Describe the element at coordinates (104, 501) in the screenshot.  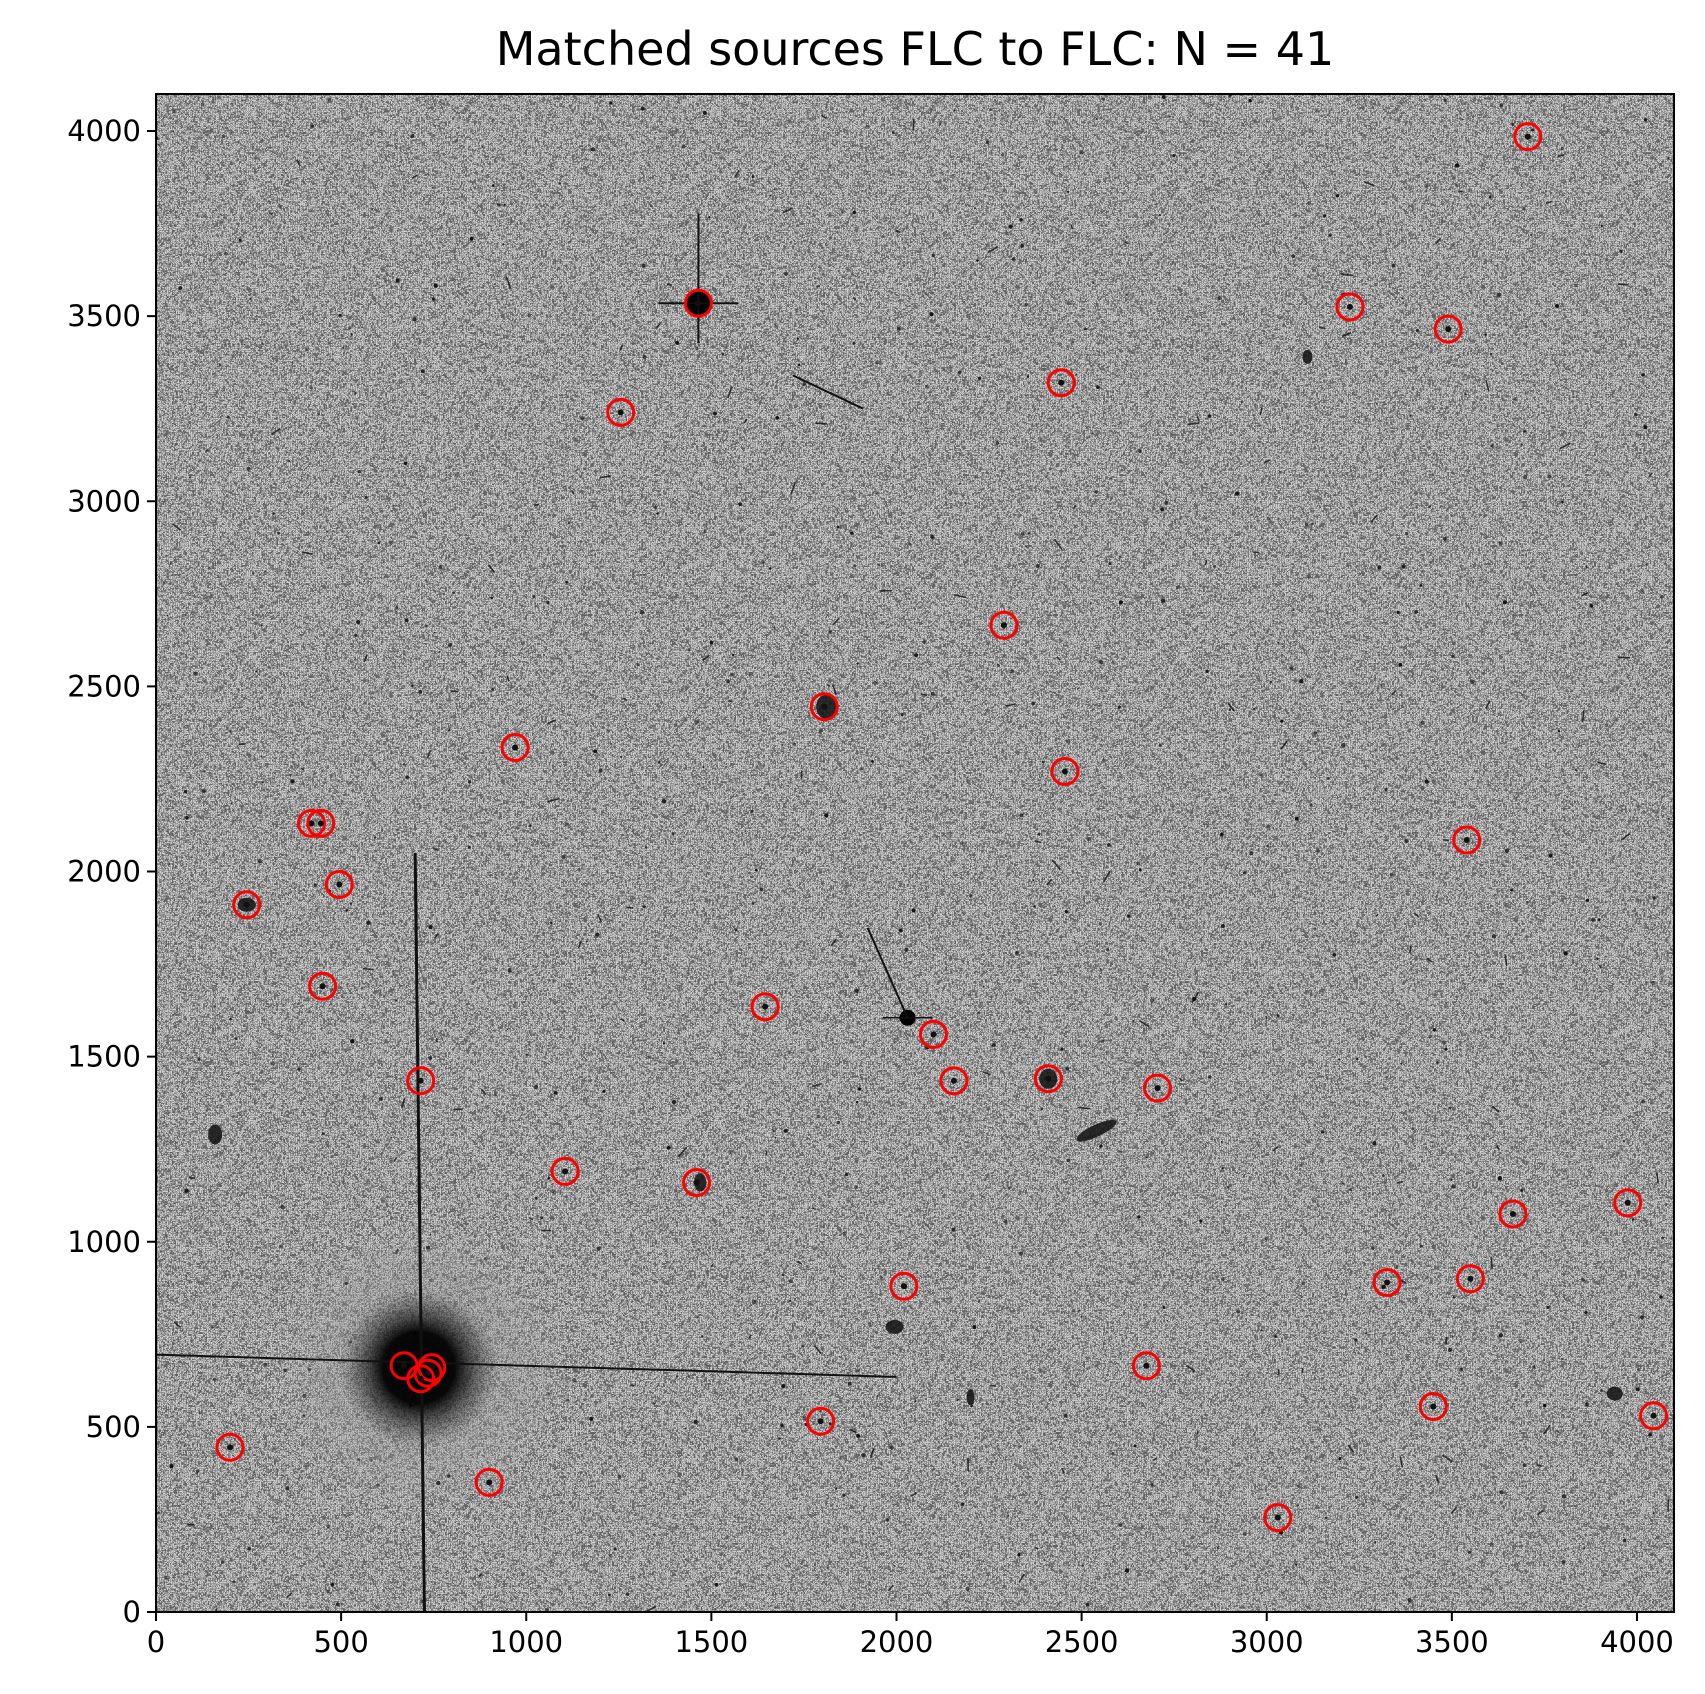
I see `y-tick-label: 3000` at that location.